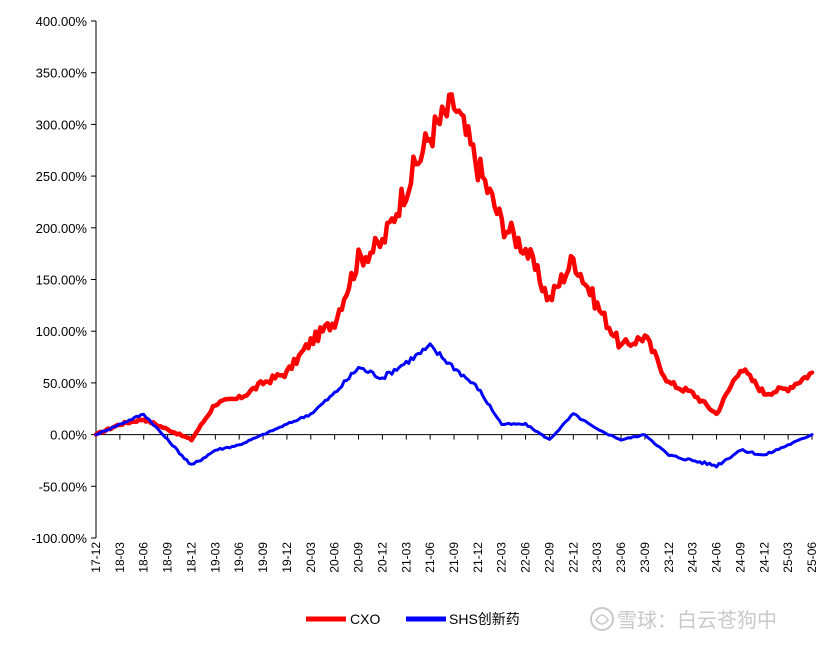  Describe the element at coordinates (526, 557) in the screenshot. I see `x-tick-label: 22-06` at that location.